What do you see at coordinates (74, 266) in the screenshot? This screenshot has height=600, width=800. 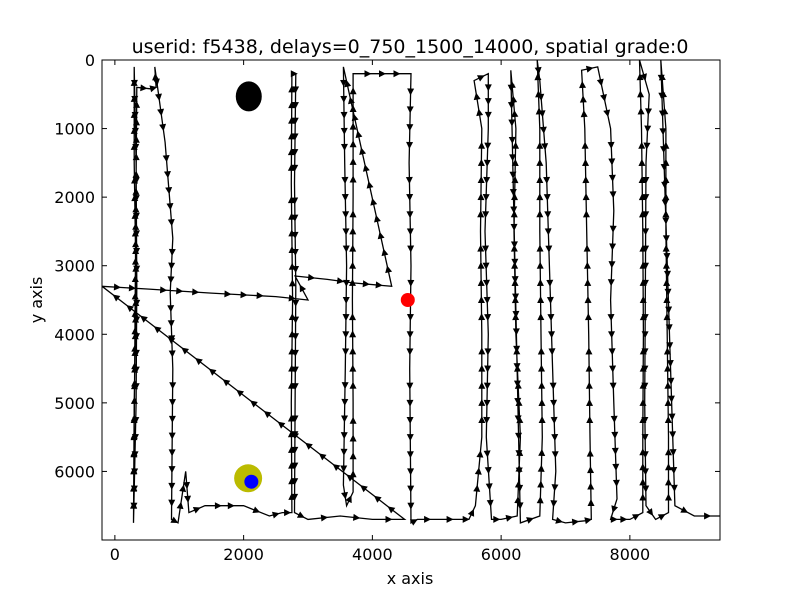 I see `y-tick-label: 3000` at bounding box center [74, 266].